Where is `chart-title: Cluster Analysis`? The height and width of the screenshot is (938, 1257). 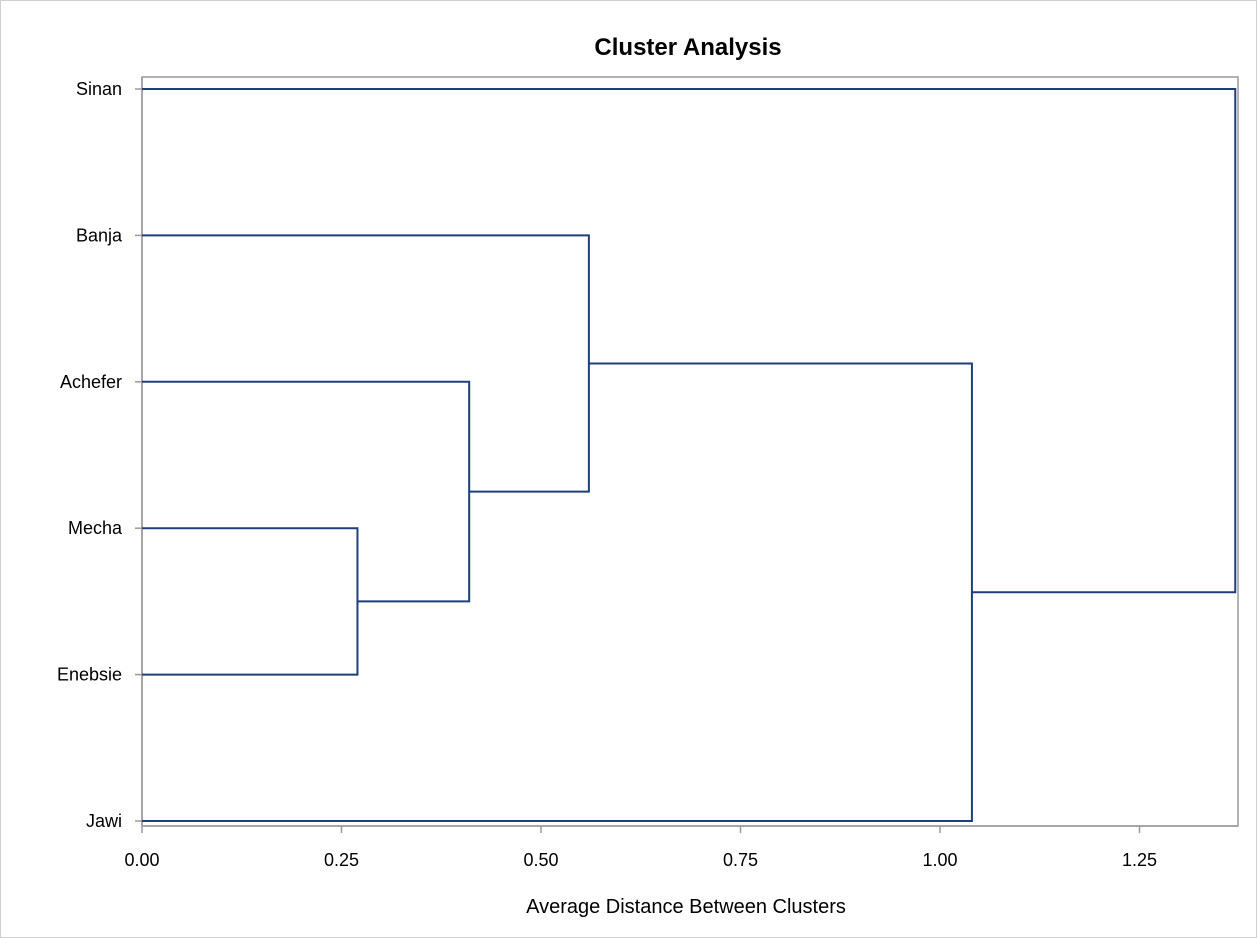
chart-title: Cluster Analysis is located at coordinates (687, 47).